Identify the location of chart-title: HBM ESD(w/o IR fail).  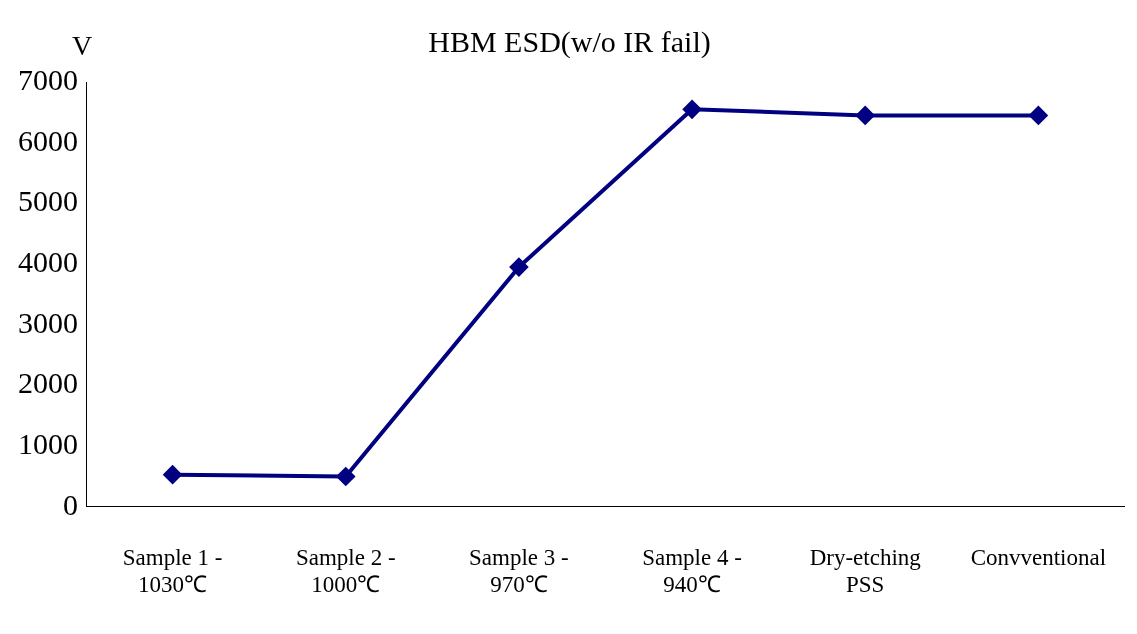
(569, 41).